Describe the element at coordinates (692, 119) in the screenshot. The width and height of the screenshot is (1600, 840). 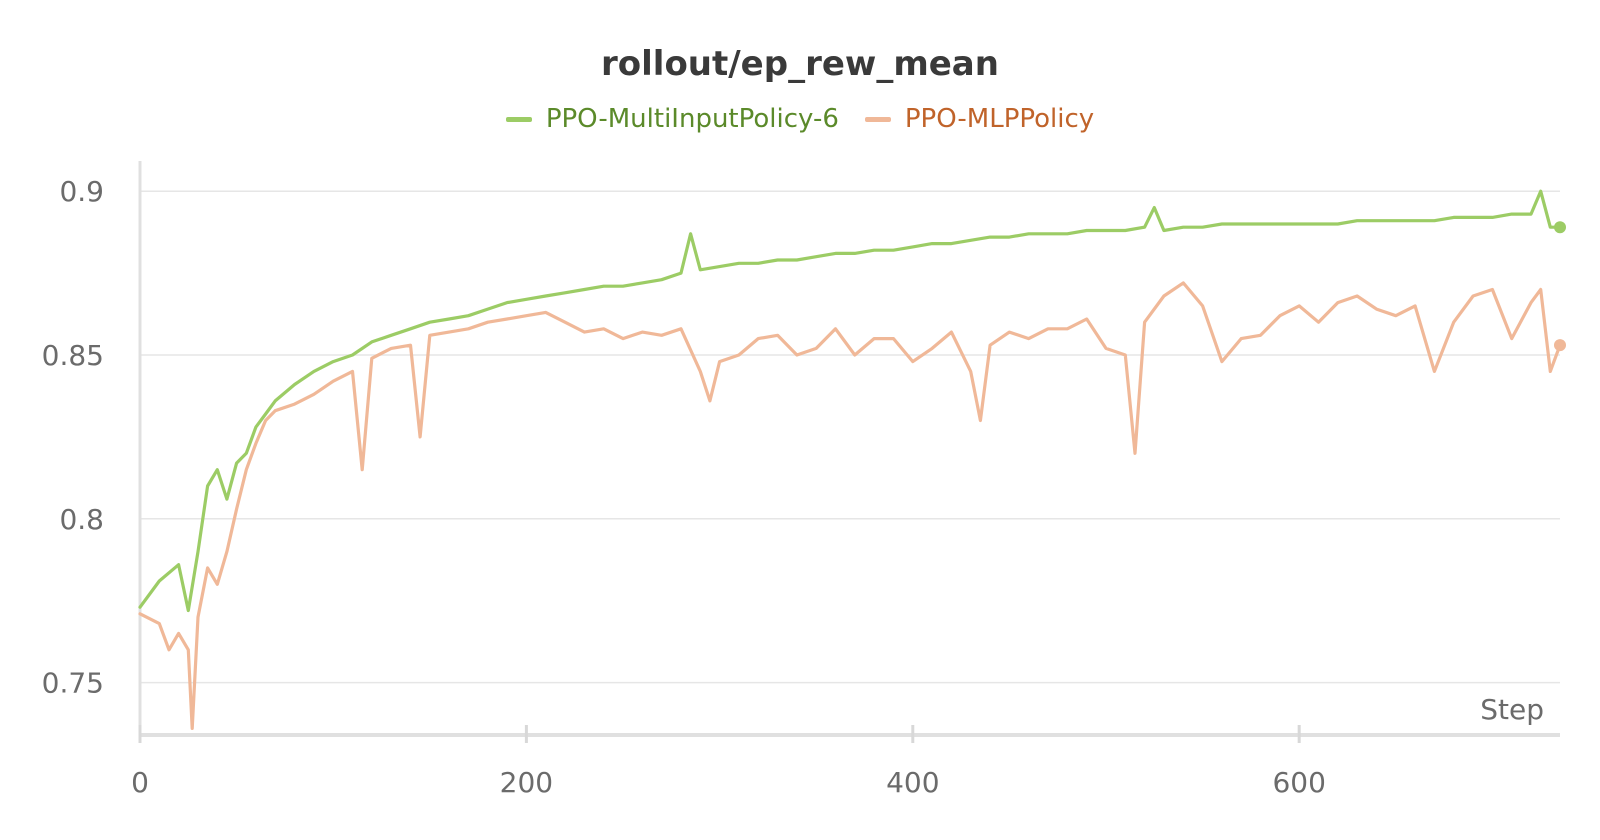
I see `legend-label-multiinput: PPO-MultiInputPolicy-6` at that location.